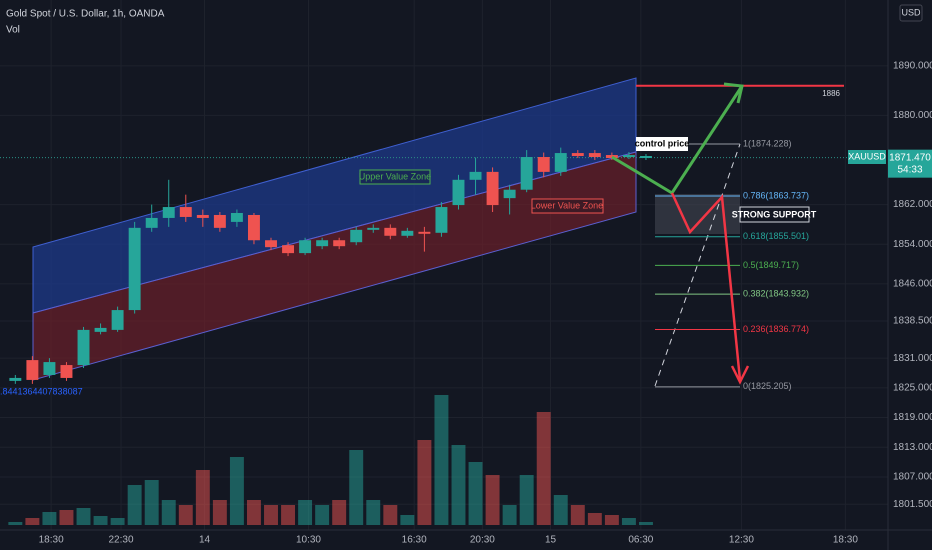  I want to click on x-tick-label: 20:30, so click(482, 540).